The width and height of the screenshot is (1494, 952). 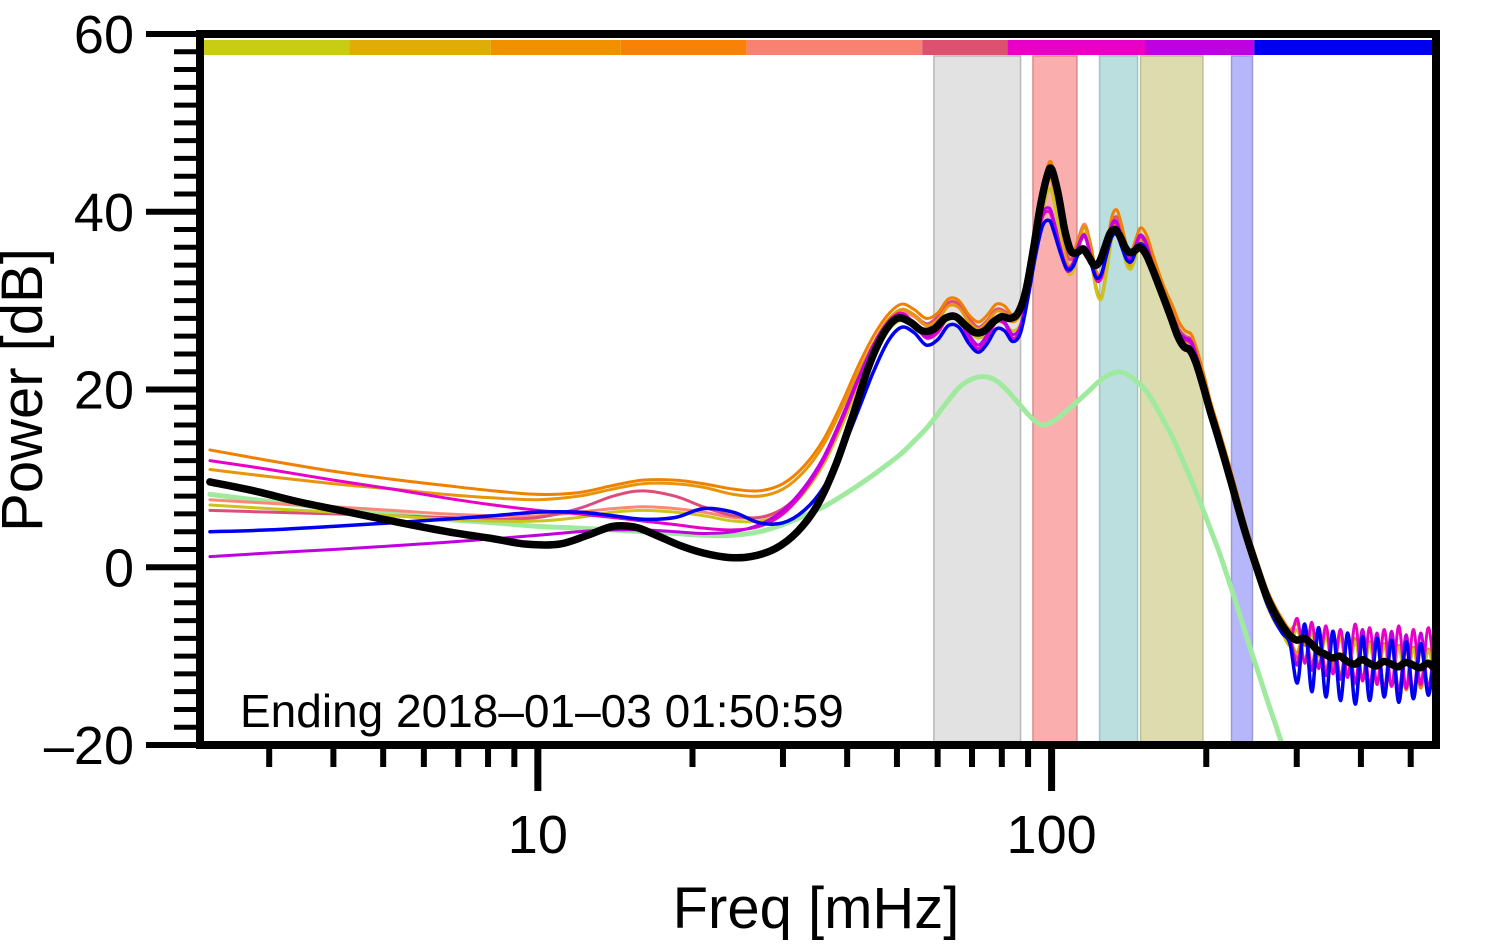 I want to click on x-tick-label: 100, so click(x=1052, y=835).